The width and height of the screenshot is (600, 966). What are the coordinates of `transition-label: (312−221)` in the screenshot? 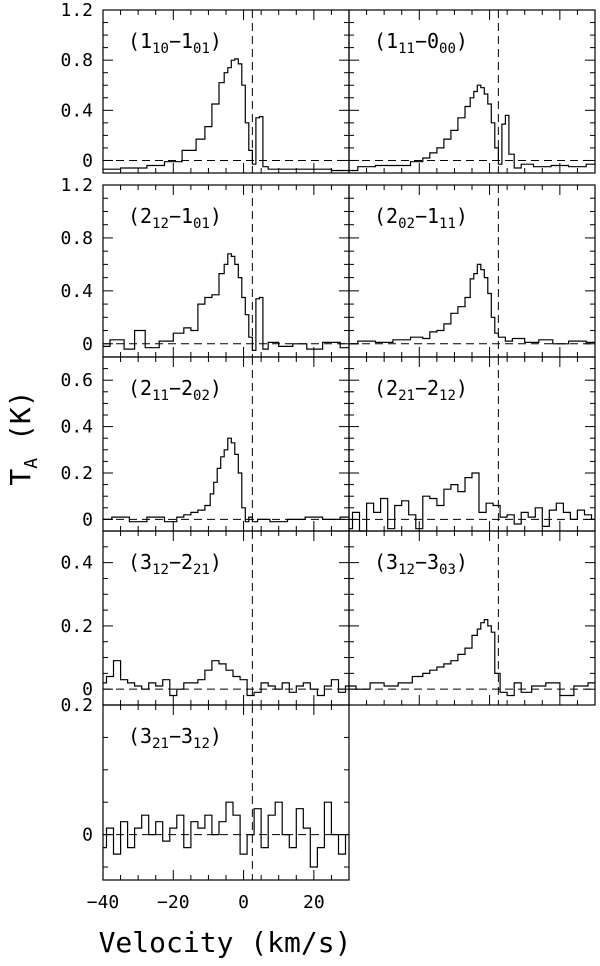 It's located at (175, 564).